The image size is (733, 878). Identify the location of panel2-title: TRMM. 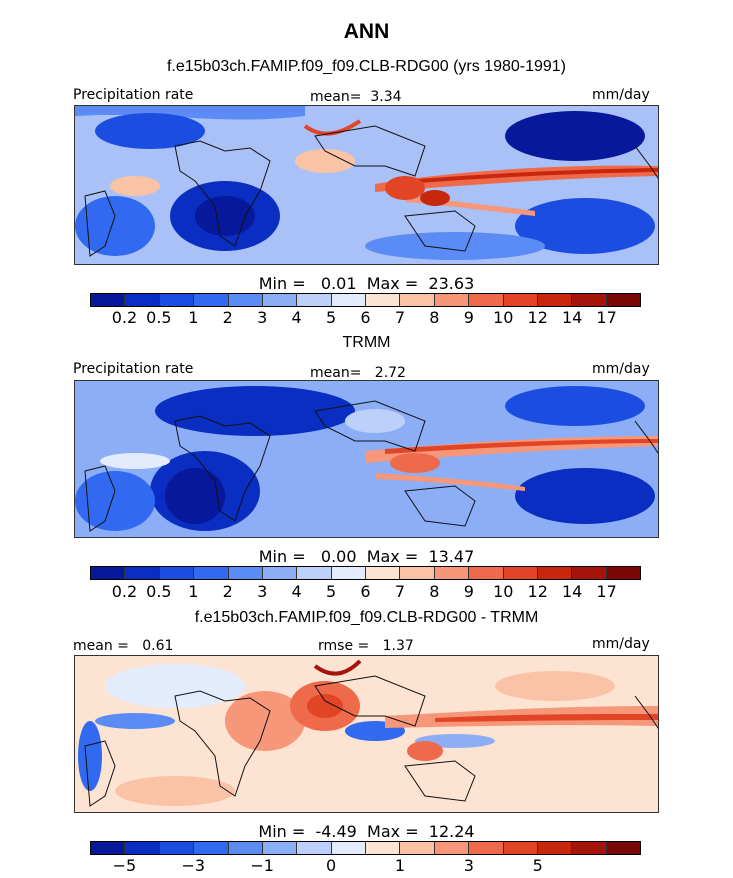
(366, 342).